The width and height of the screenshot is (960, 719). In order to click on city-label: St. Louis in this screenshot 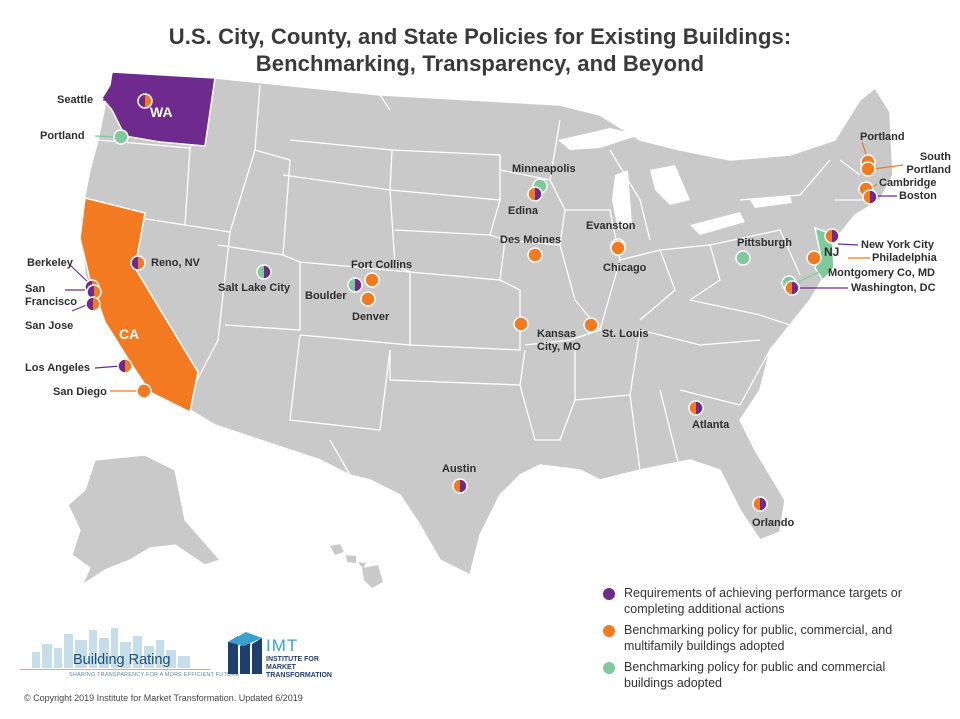, I will do `click(625, 334)`.